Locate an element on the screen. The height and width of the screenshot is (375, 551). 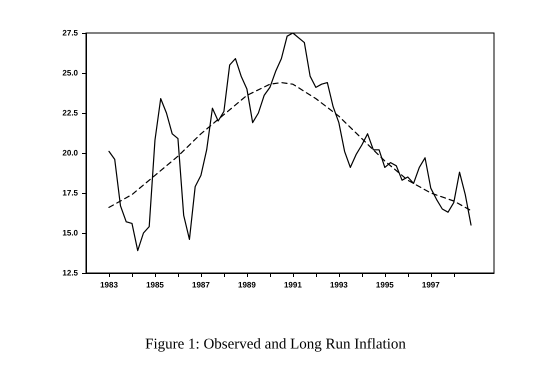
y-tick-label: 17.5 is located at coordinates (70, 193).